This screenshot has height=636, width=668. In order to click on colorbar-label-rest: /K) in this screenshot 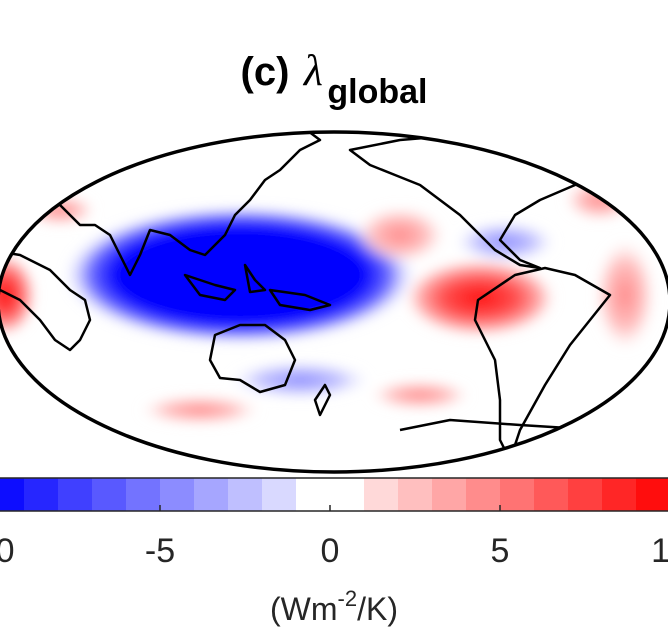, I will do `click(377, 609)`.